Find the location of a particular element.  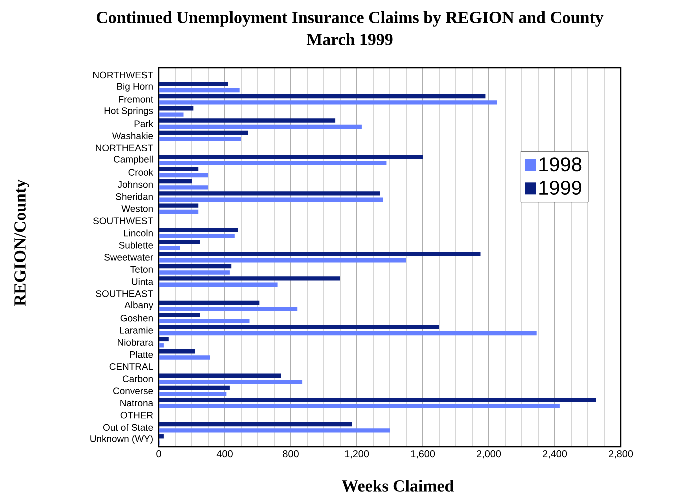

y-tick-label: NORTHEAST is located at coordinates (125, 148).